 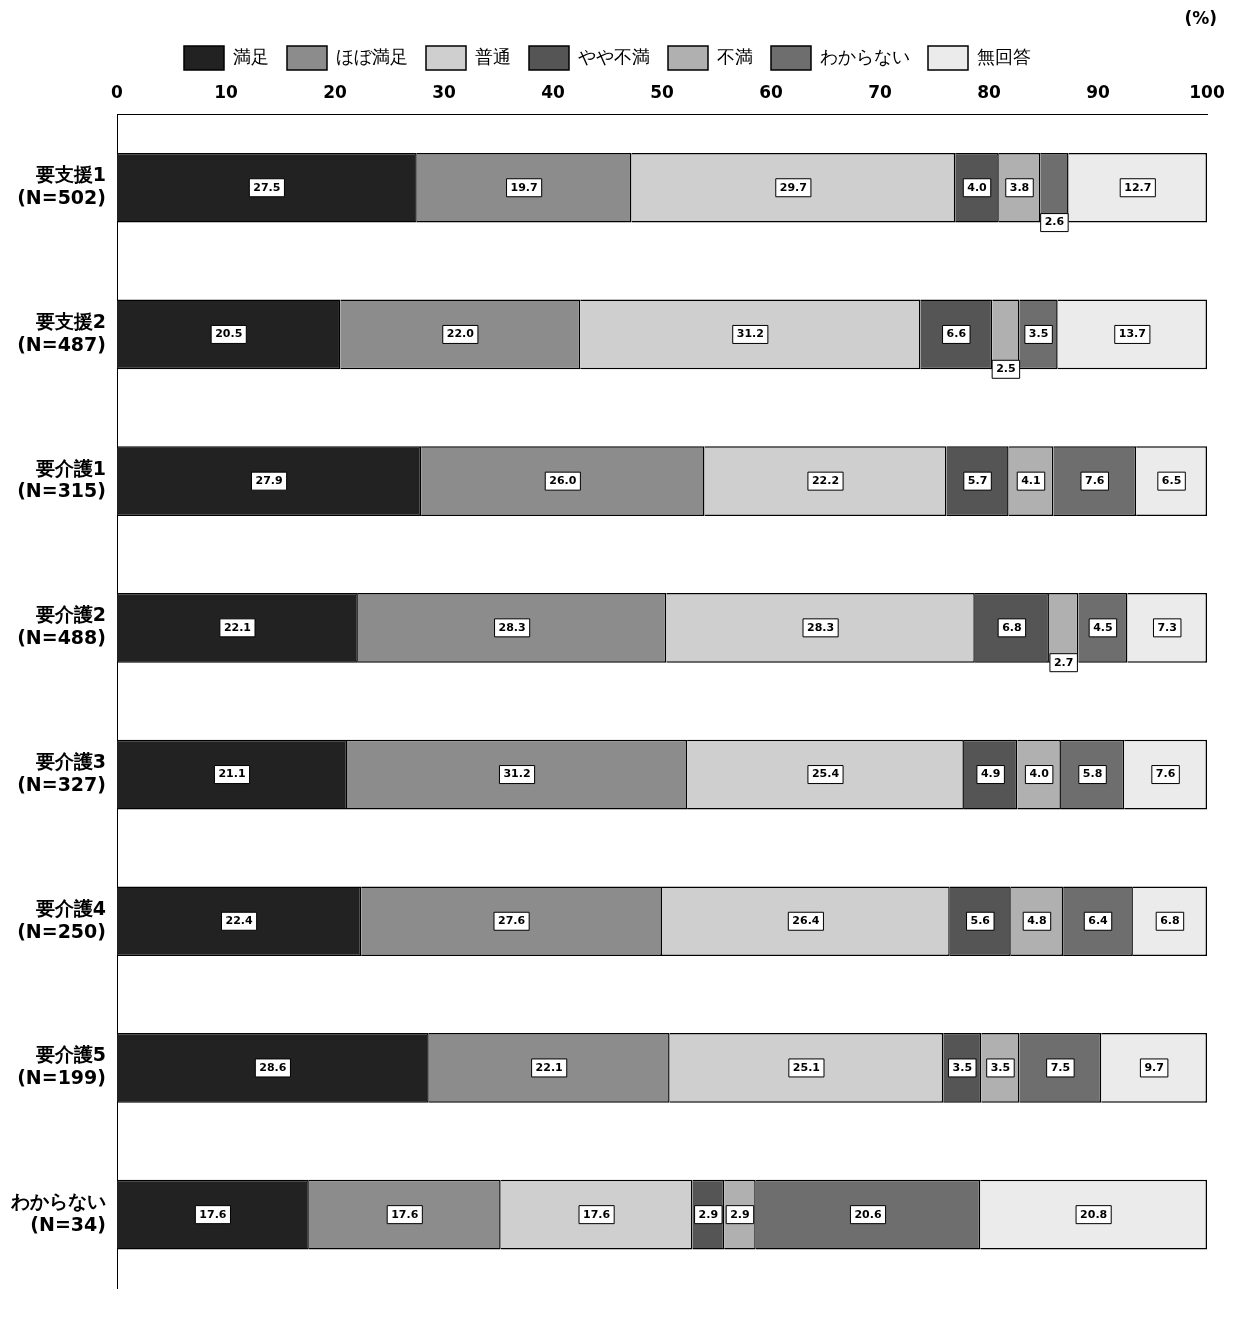 I want to click on data-label: 2.5, so click(x=1006, y=369).